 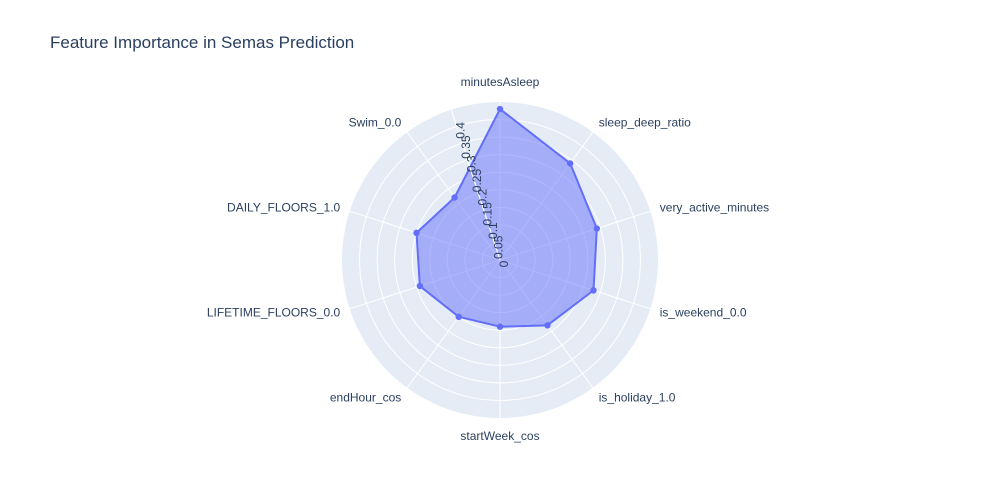 What do you see at coordinates (202, 42) in the screenshot?
I see `chart-title: Feature Importance in Semas Prediction` at bounding box center [202, 42].